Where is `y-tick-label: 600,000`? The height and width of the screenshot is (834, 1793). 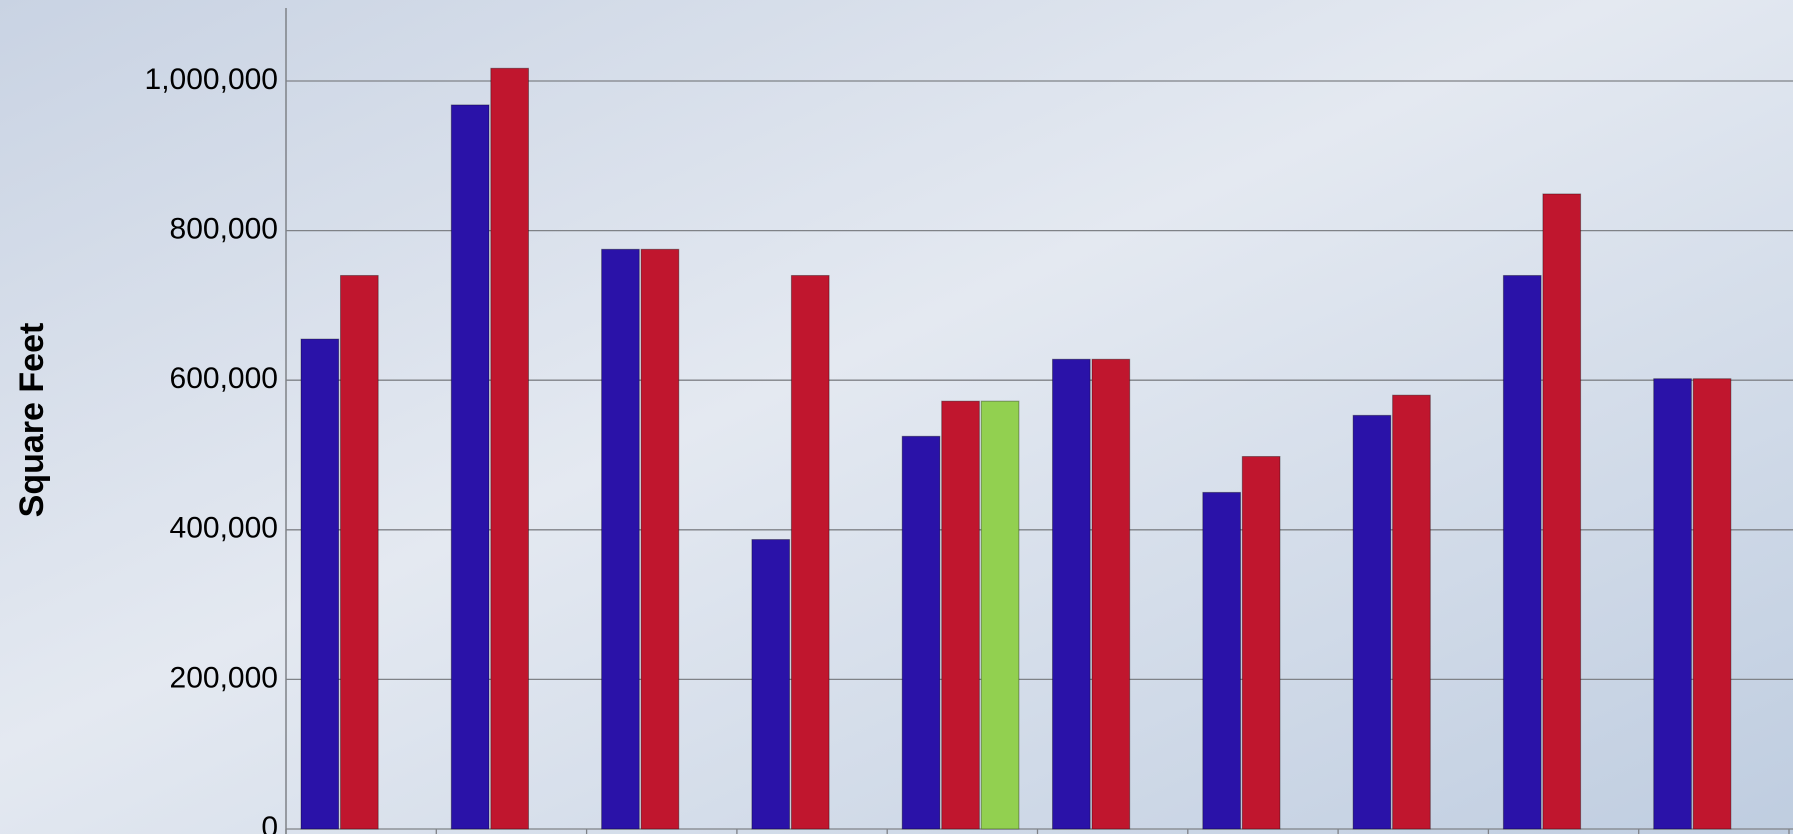 y-tick-label: 600,000 is located at coordinates (224, 378).